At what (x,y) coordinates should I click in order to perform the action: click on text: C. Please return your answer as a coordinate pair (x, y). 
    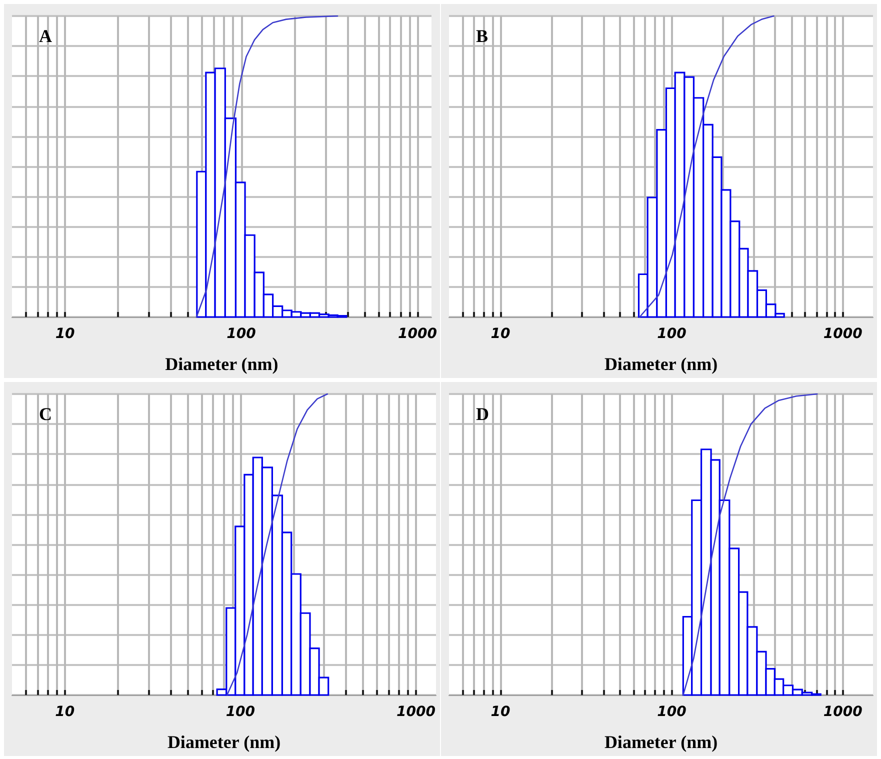
    Looking at the image, I should click on (45, 414).